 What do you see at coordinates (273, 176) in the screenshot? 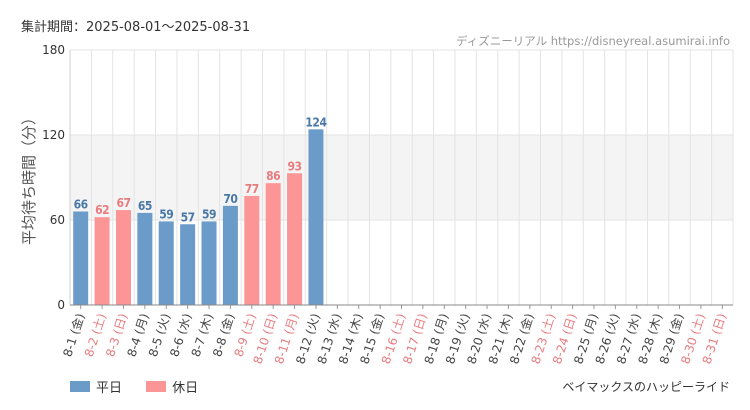
I see `bar-value-label: 86` at bounding box center [273, 176].